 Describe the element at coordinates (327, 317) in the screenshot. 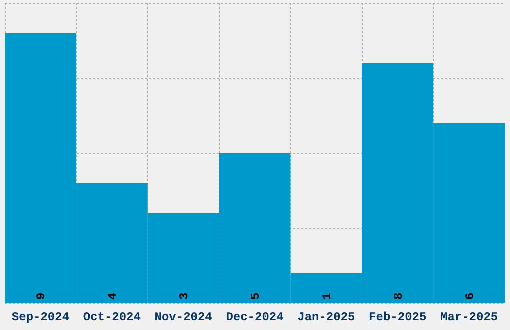

I see `x-tick-label: Jan-2025` at that location.